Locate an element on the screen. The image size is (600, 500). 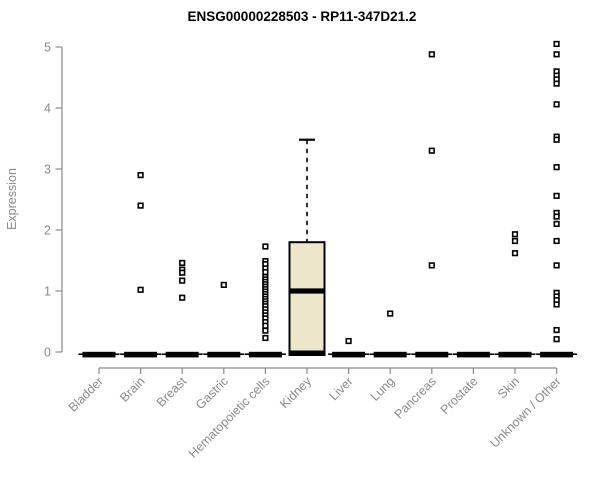
x-tick-label: Skin is located at coordinates (508, 387).